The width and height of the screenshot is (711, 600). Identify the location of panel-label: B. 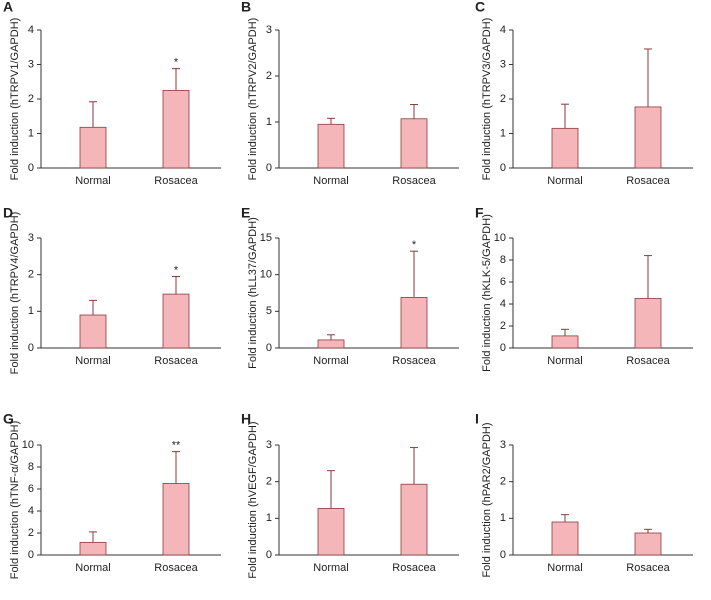
(246, 7).